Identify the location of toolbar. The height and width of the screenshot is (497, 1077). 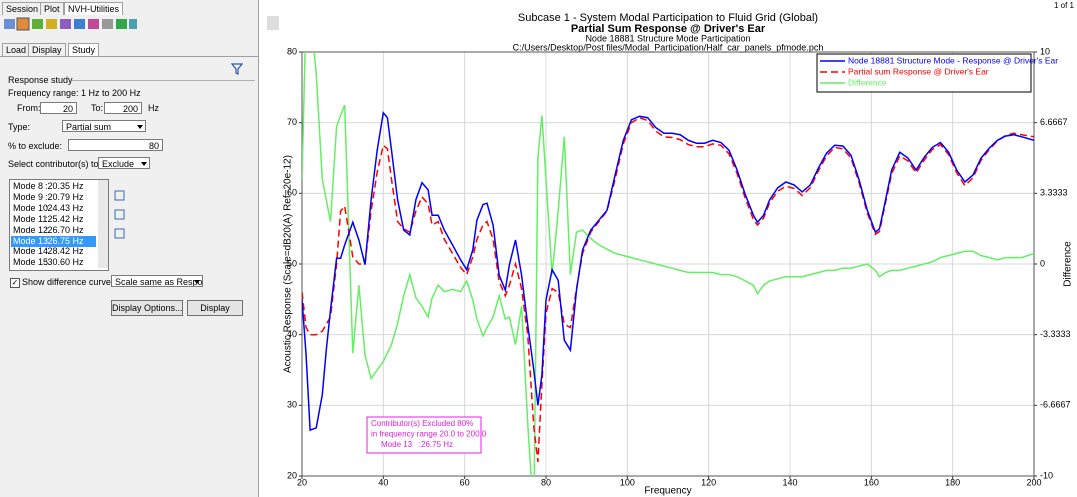
(69, 24).